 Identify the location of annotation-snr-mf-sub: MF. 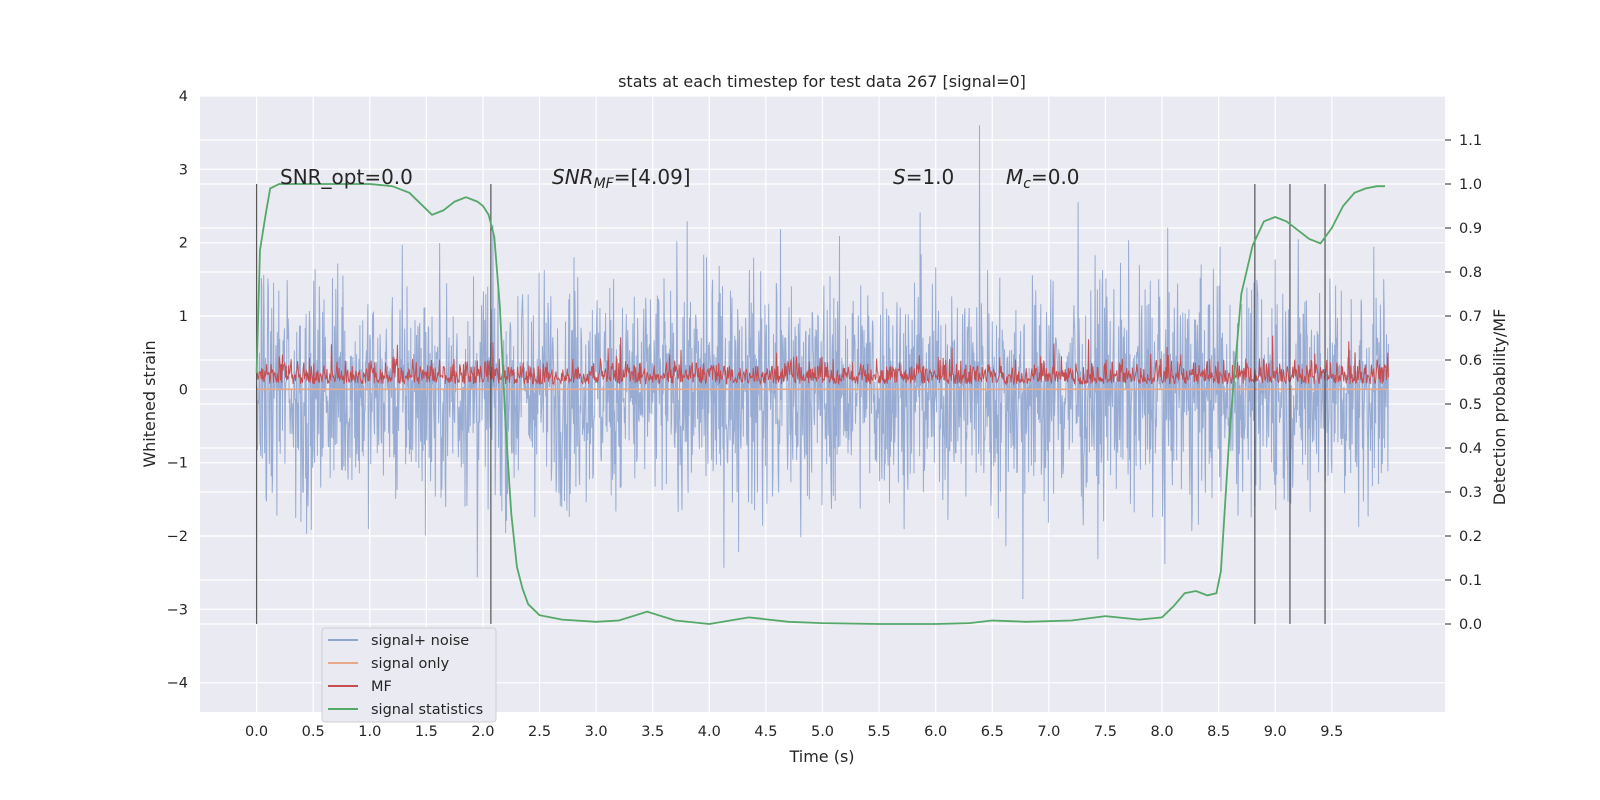
(604, 184).